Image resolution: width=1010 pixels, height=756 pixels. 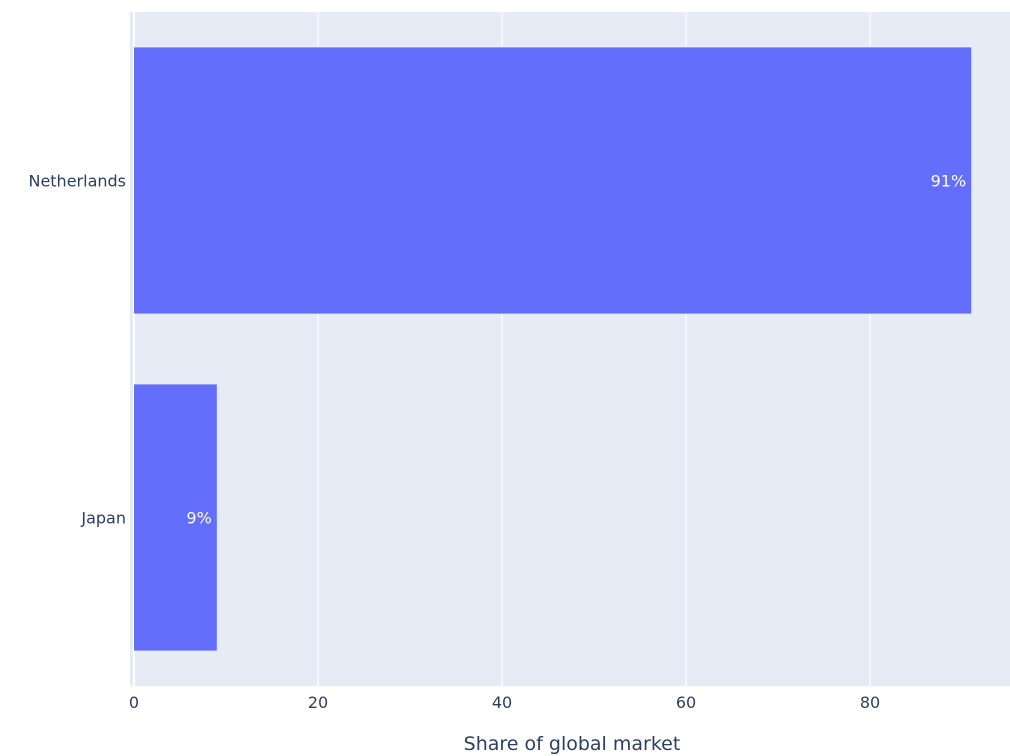 What do you see at coordinates (572, 744) in the screenshot?
I see `x-axis-title: Share of global market` at bounding box center [572, 744].